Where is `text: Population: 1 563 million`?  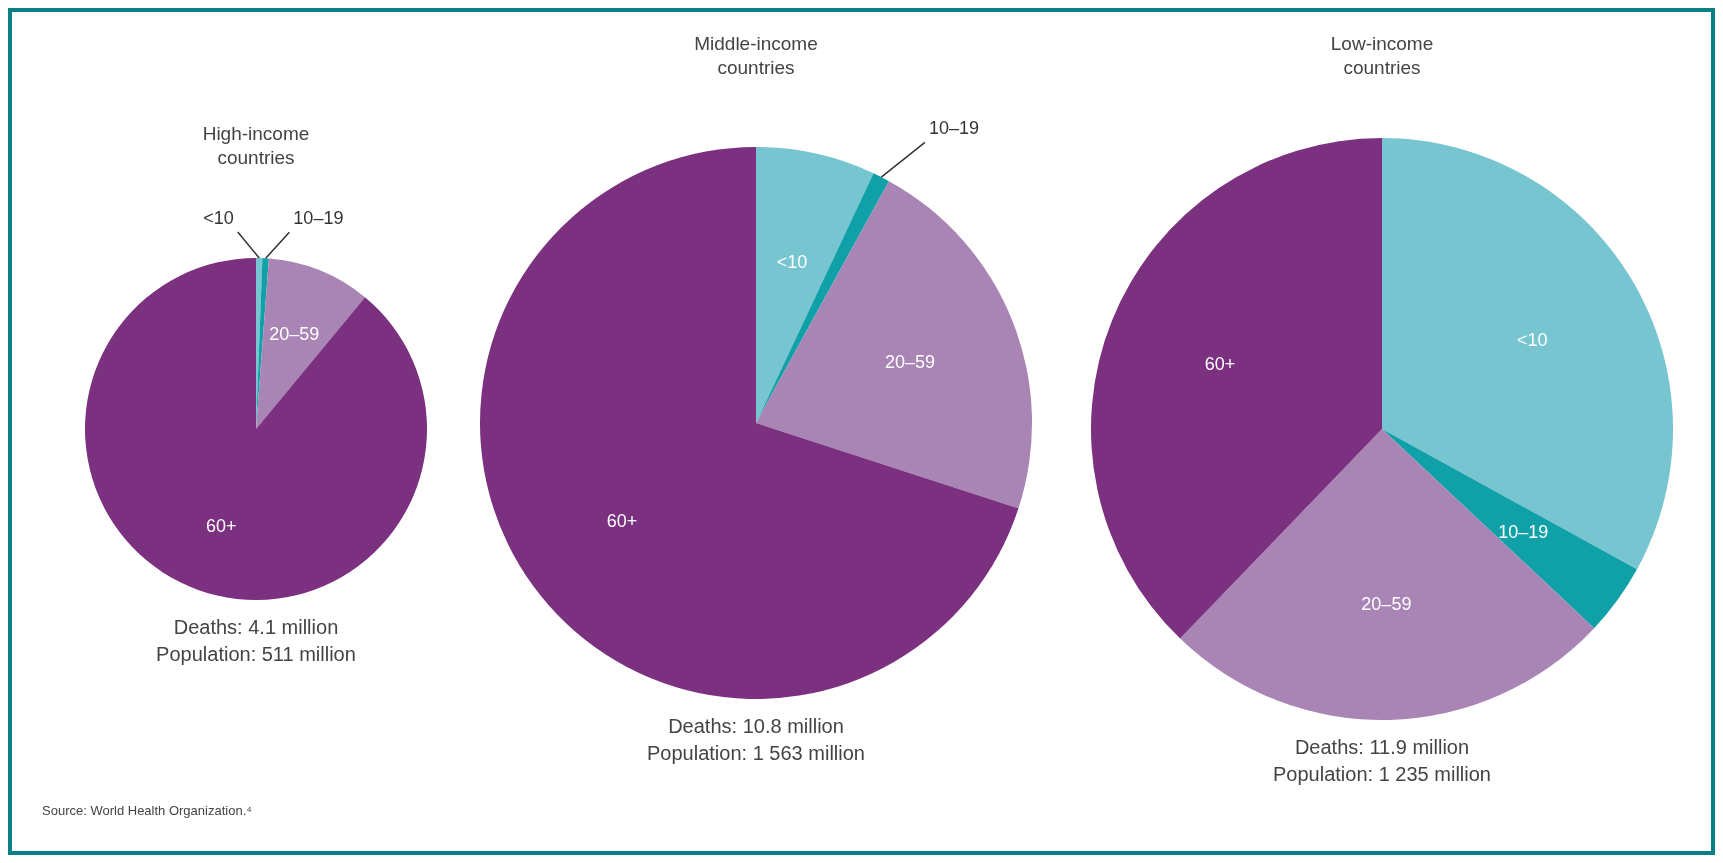 text: Population: 1 563 million is located at coordinates (756, 753).